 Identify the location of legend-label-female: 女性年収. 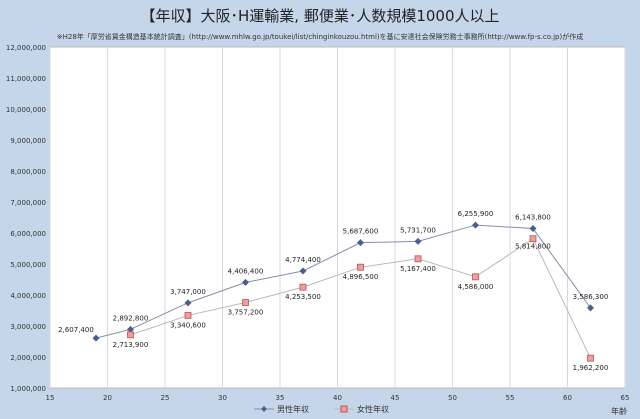
(373, 409).